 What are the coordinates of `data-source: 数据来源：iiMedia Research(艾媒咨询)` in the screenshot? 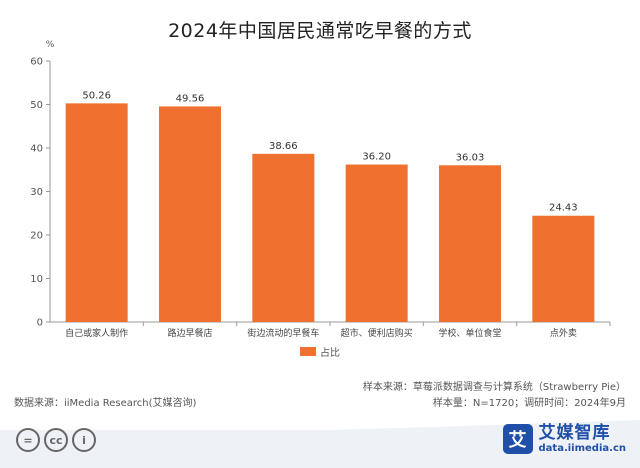 It's located at (105, 403).